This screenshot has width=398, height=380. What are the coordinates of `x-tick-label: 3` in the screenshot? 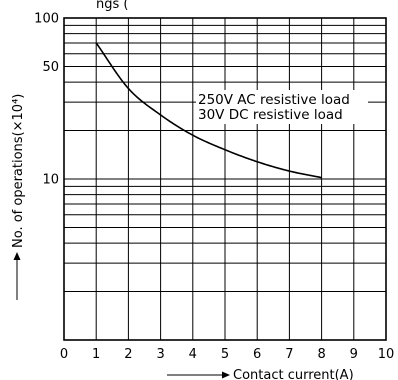 It's located at (160, 354).